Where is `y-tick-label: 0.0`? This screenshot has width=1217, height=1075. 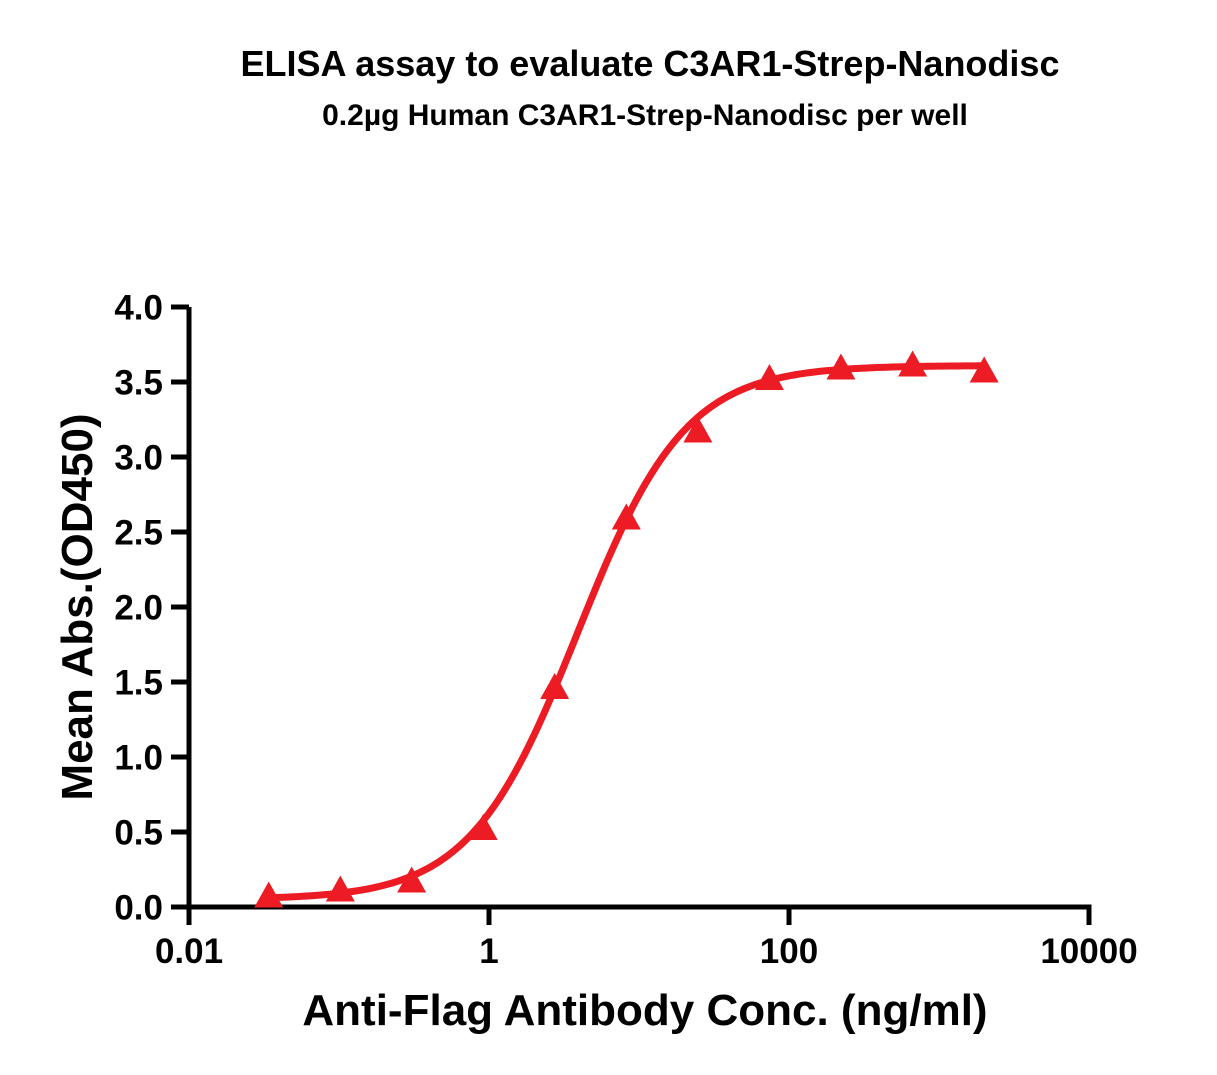
y-tick-label: 0.0 is located at coordinates (138, 908).